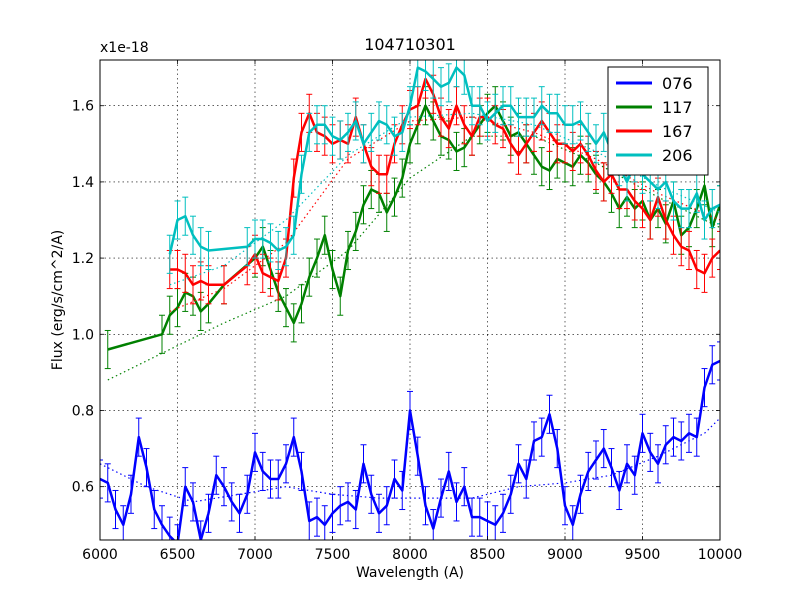 The width and height of the screenshot is (800, 600). I want to click on x-tick-label: 8500, so click(488, 555).